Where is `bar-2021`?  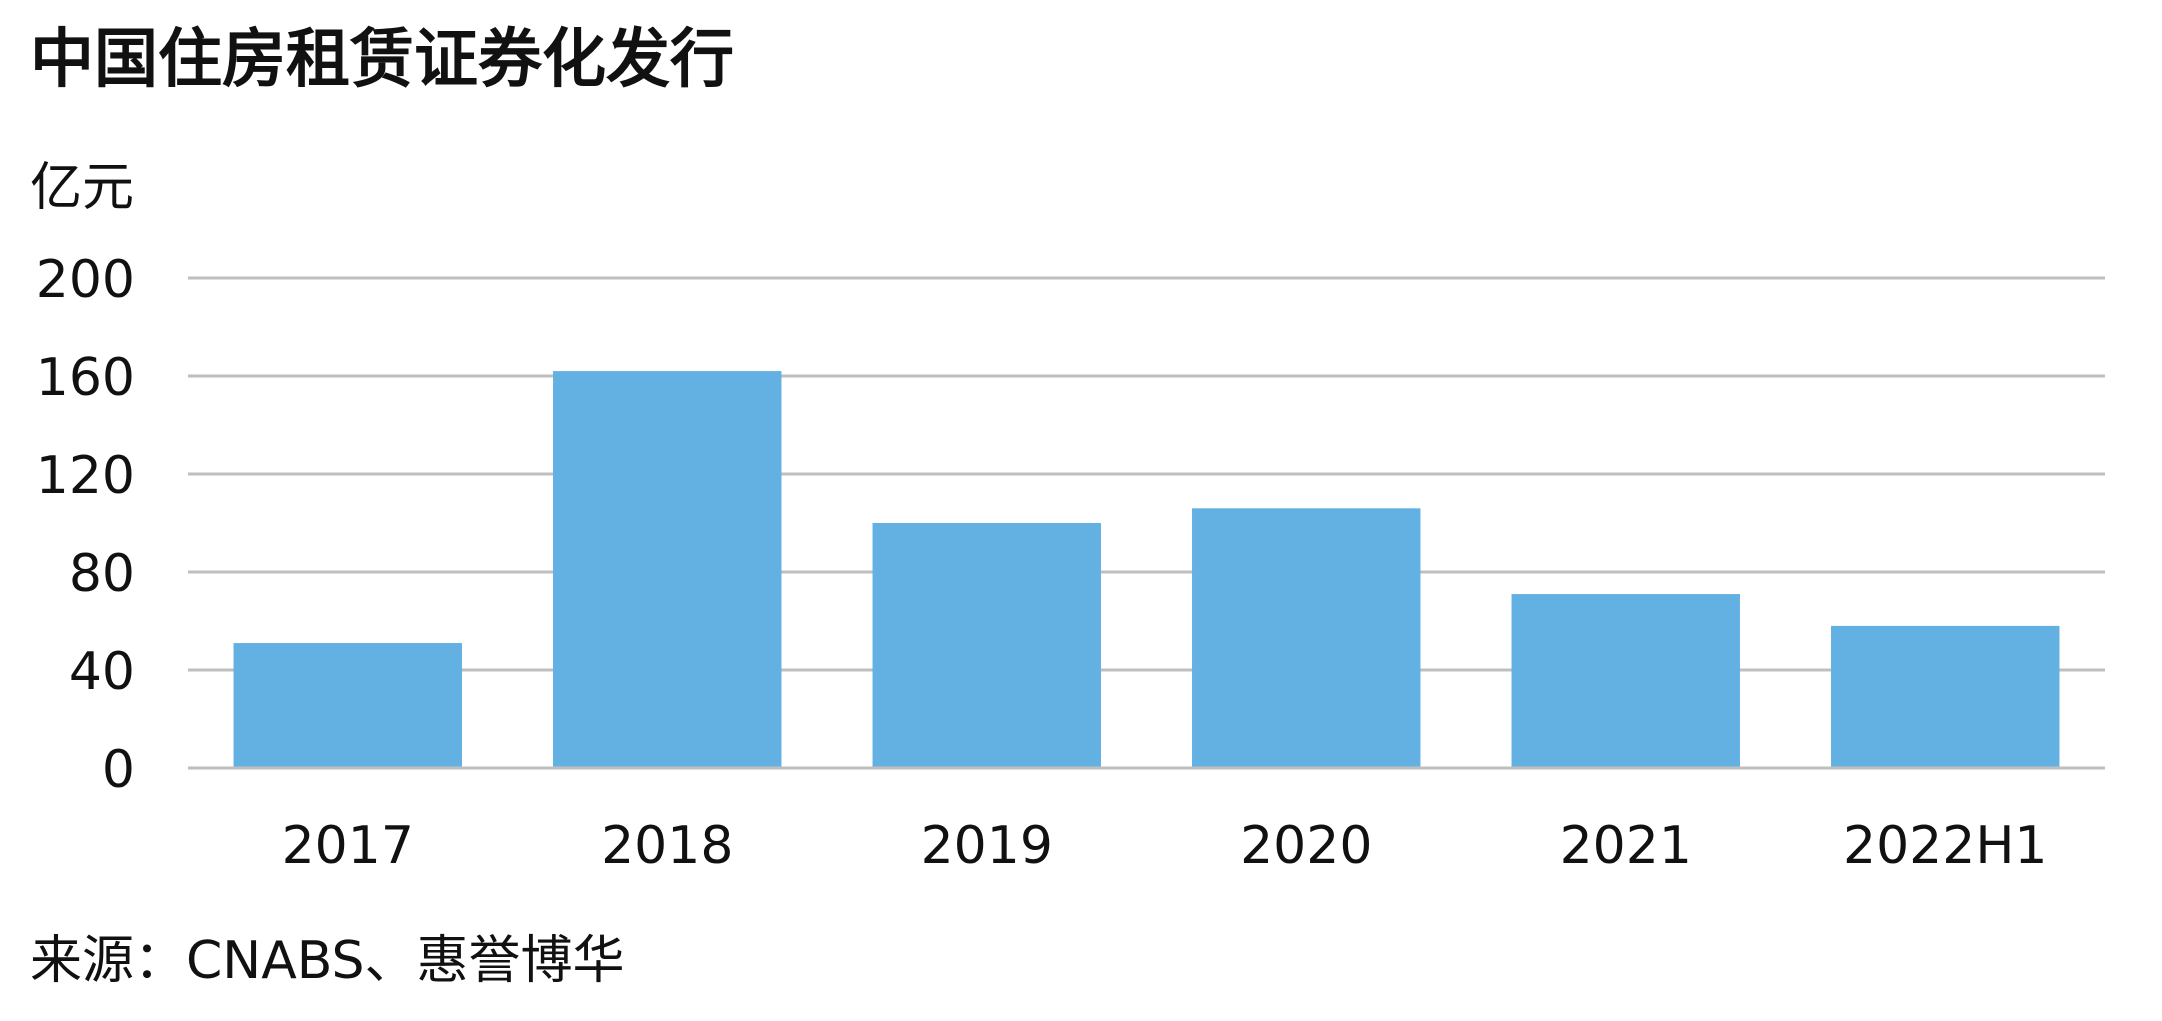
bar-2021 is located at coordinates (1625, 681).